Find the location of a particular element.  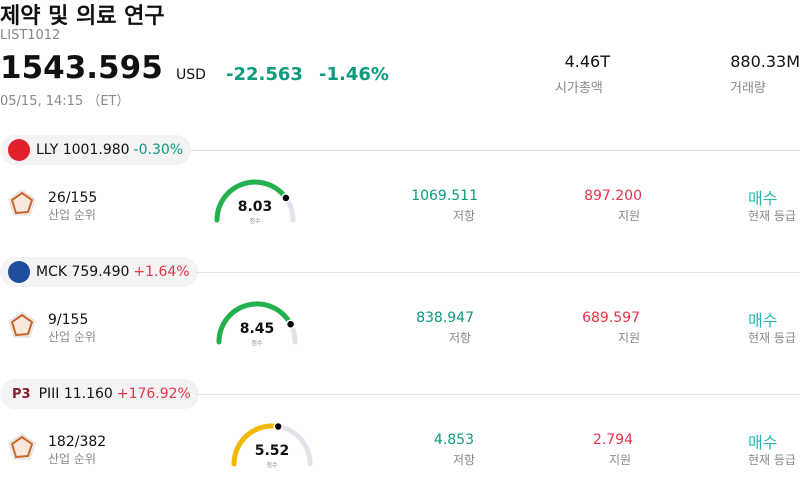

support: 897.200 is located at coordinates (613, 196).